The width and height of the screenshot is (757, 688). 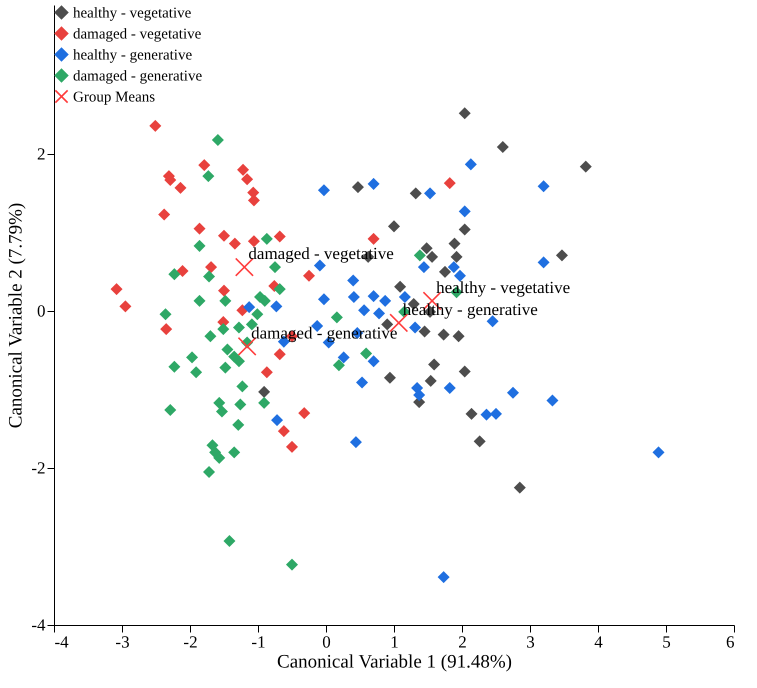 I want to click on x-tick-label: -2, so click(x=190, y=642).